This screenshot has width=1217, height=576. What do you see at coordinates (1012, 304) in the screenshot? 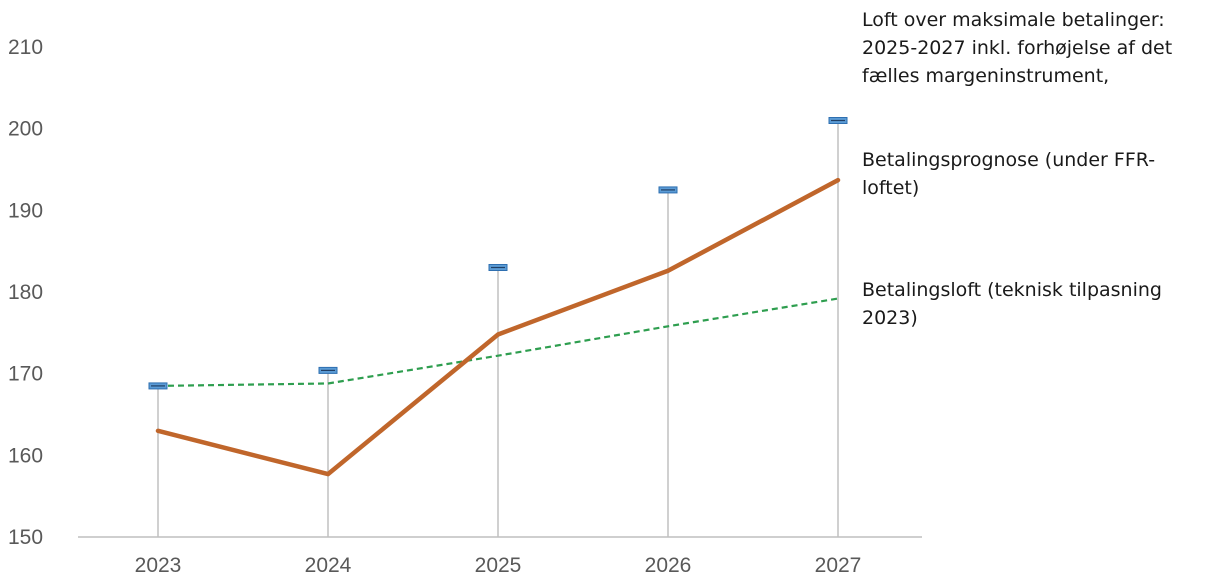
I see `legend-entry-ceiling: Betalingsloft (teknisk tilpasning 2023)` at bounding box center [1012, 304].